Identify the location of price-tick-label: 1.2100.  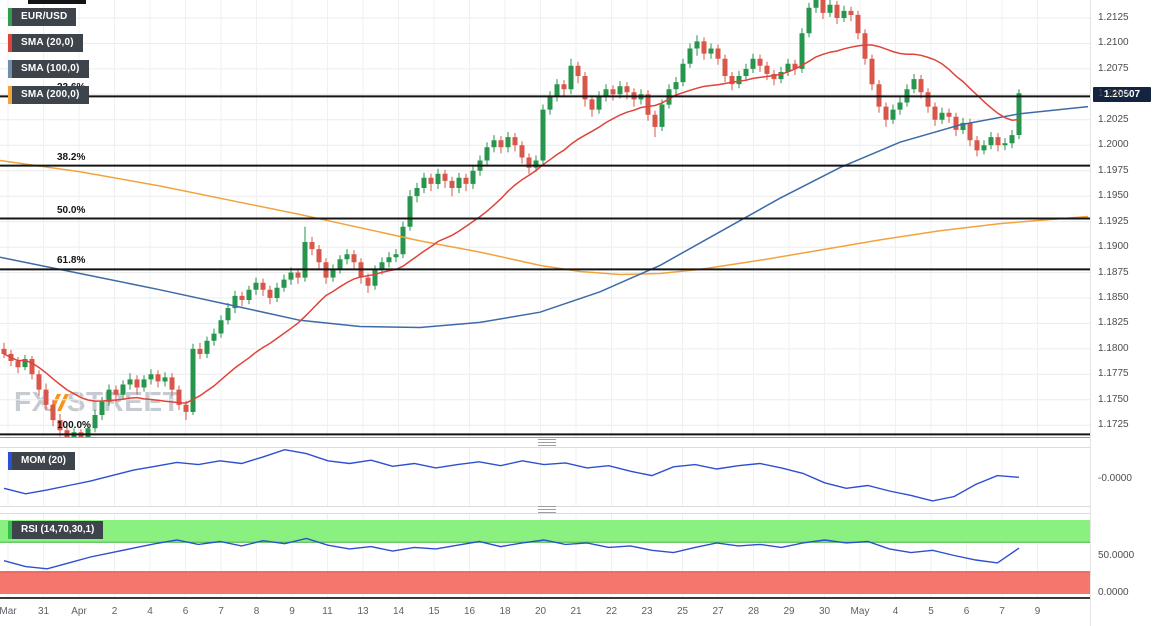
(1113, 43).